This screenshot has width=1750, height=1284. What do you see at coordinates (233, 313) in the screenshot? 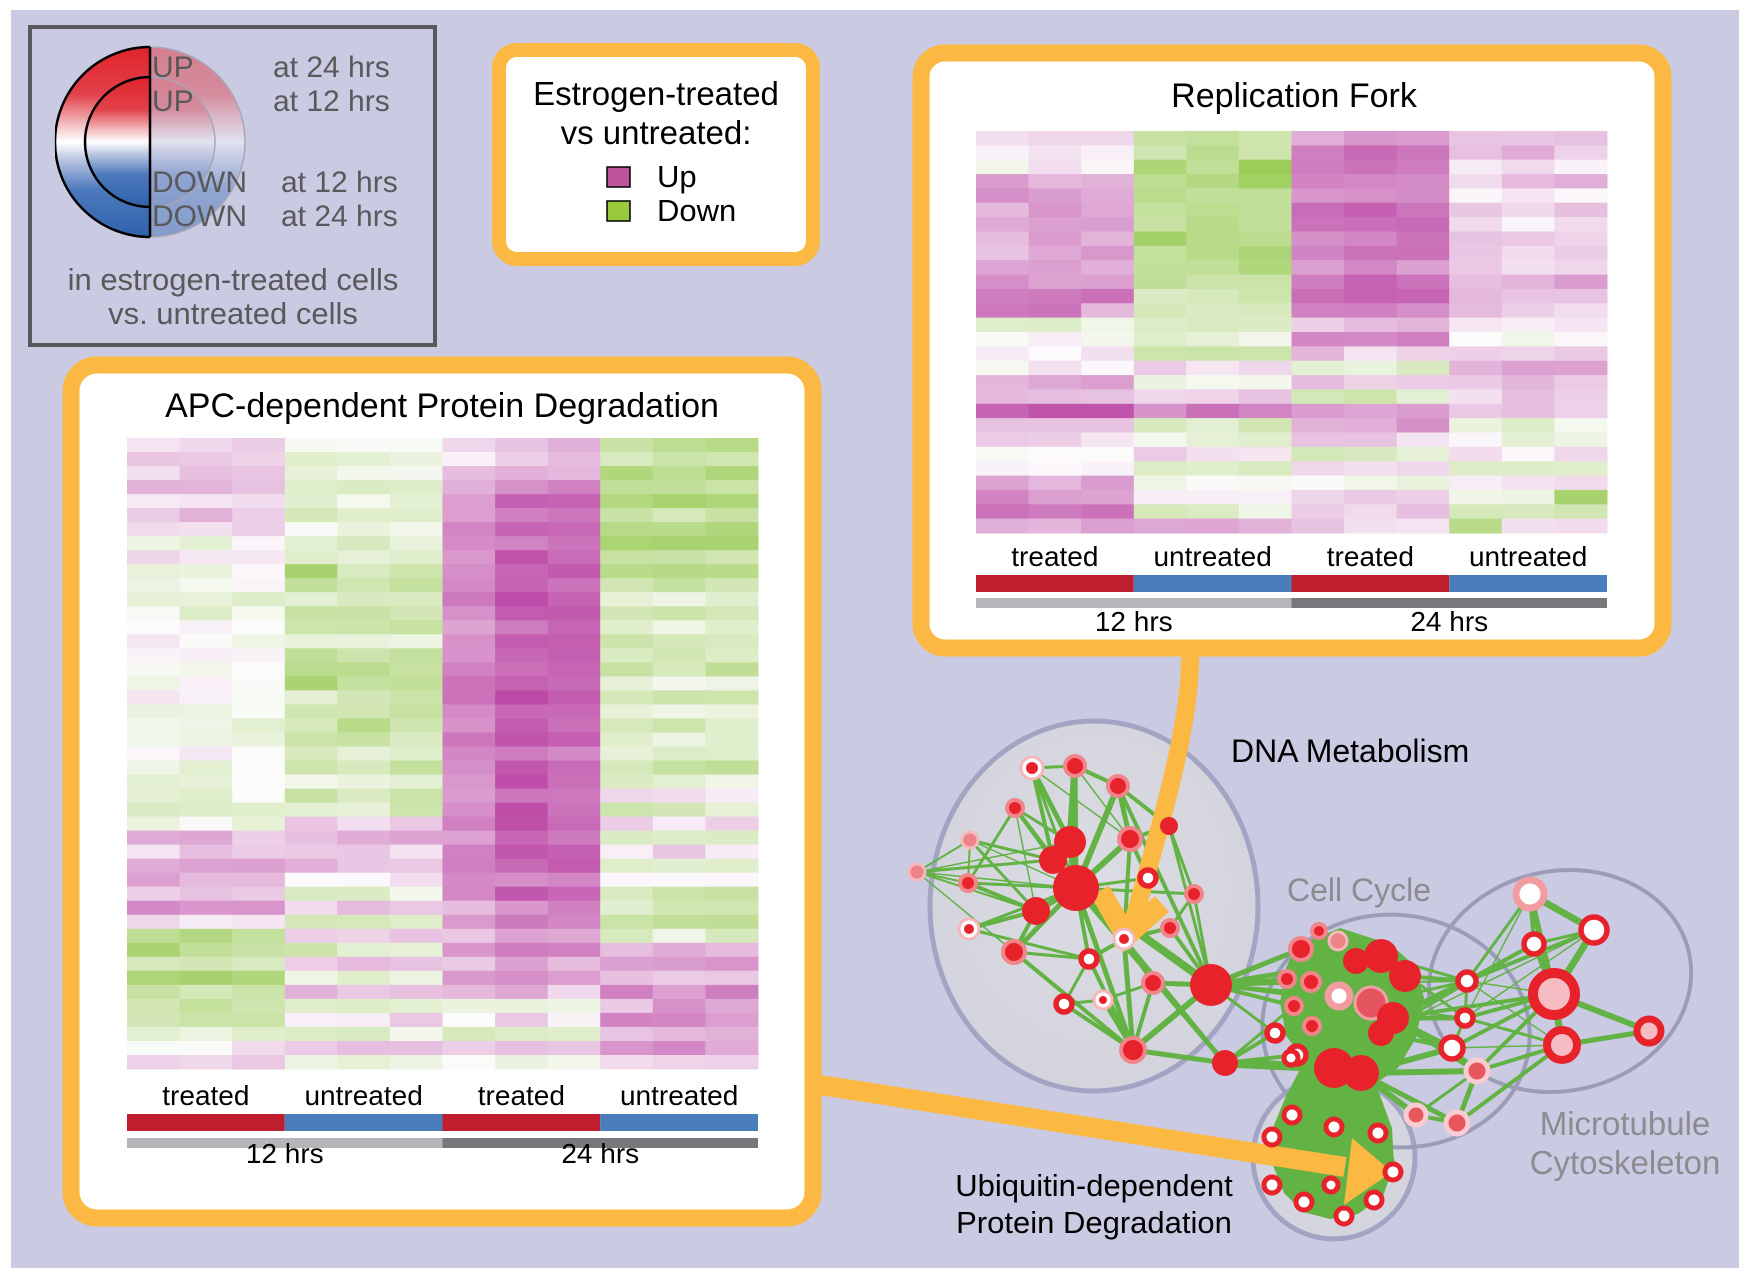
I see `svg-text: vs. untreated cells` at bounding box center [233, 313].